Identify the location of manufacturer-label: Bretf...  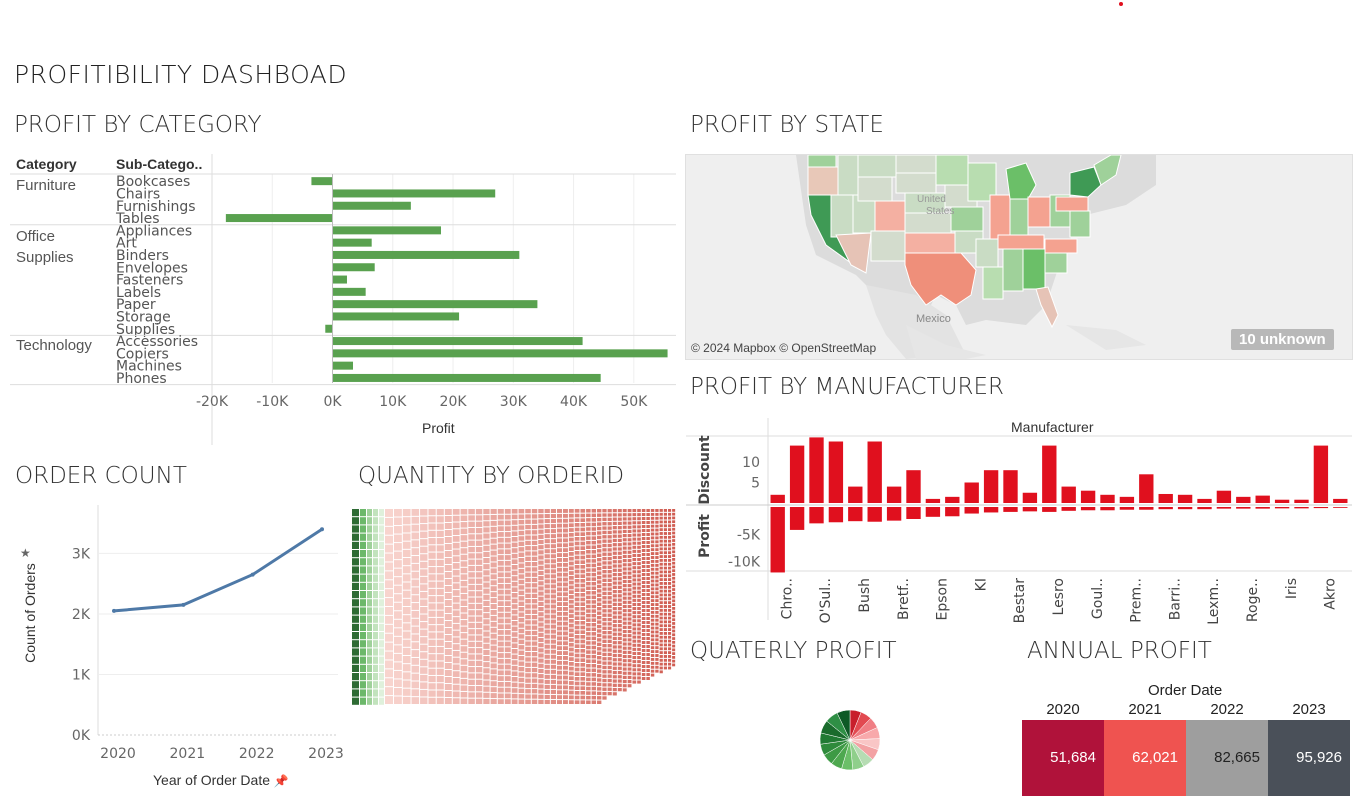
(904, 599).